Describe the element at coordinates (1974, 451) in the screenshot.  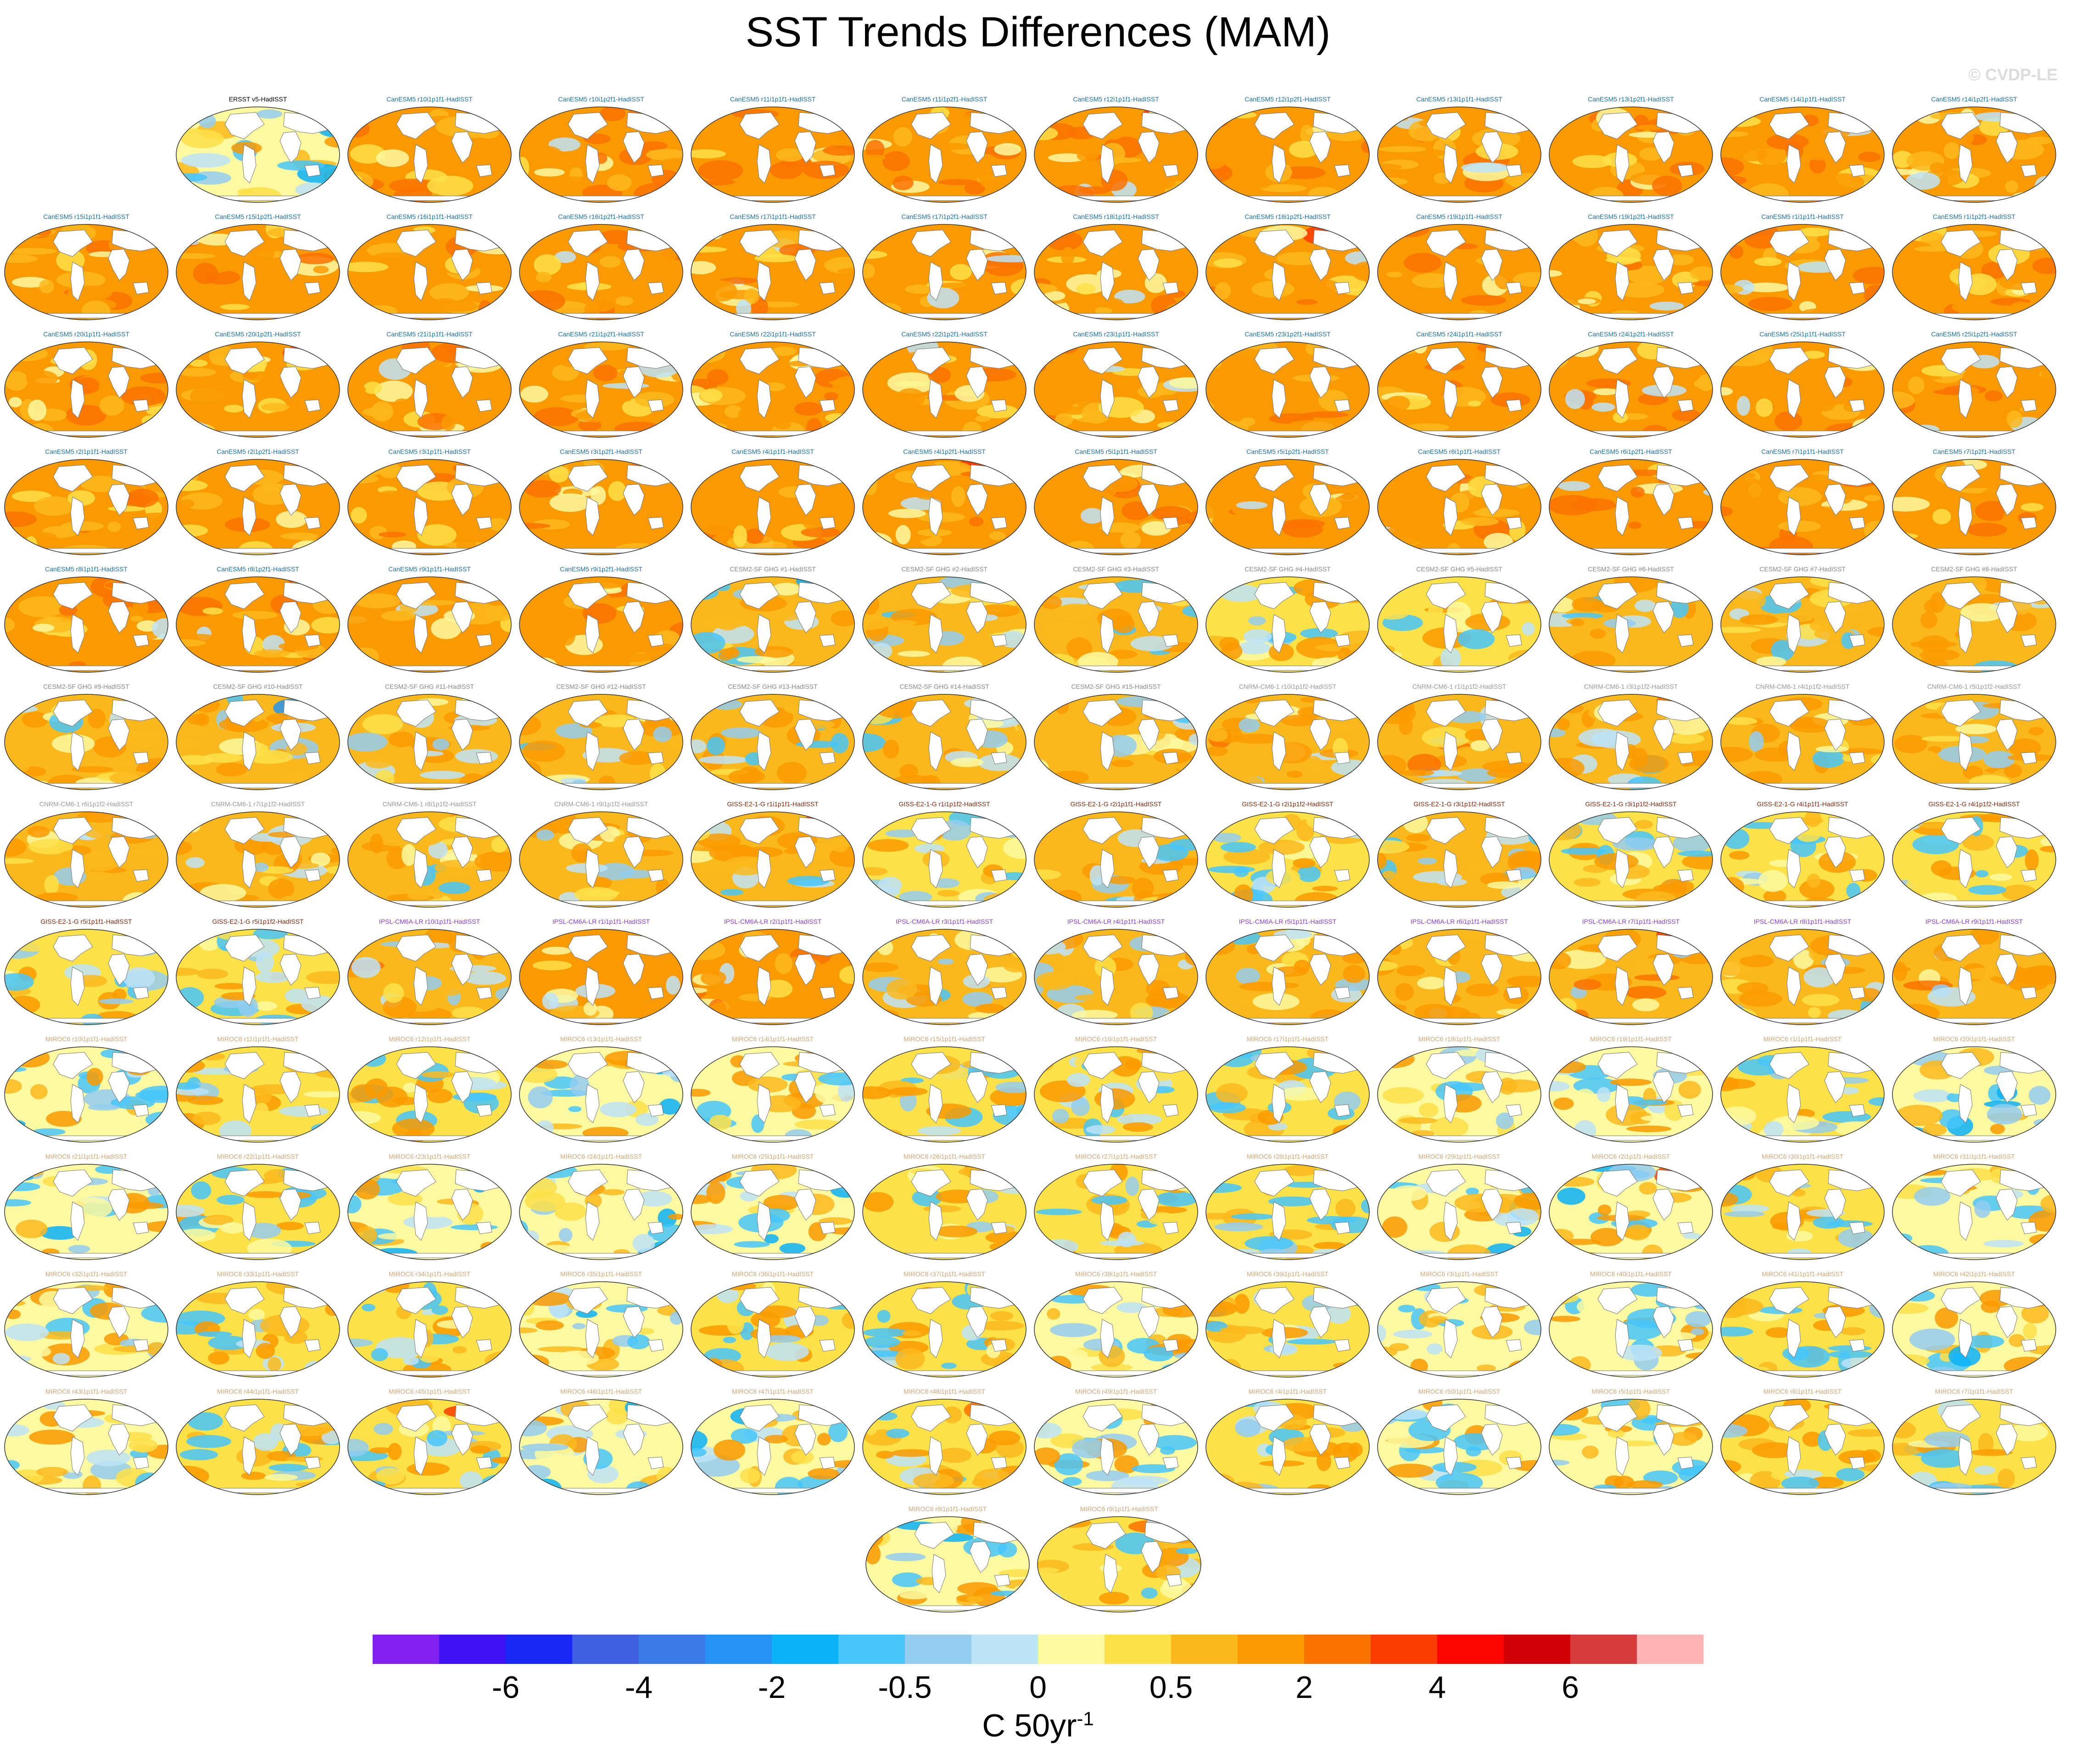
I see `panel-title: CanESM5 r7i1p2f1-HadISST` at that location.